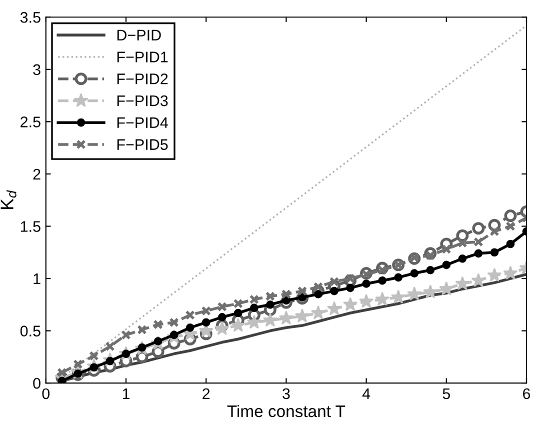 This screenshot has width=540, height=428. I want to click on y-tick-label: 2, so click(36, 174).